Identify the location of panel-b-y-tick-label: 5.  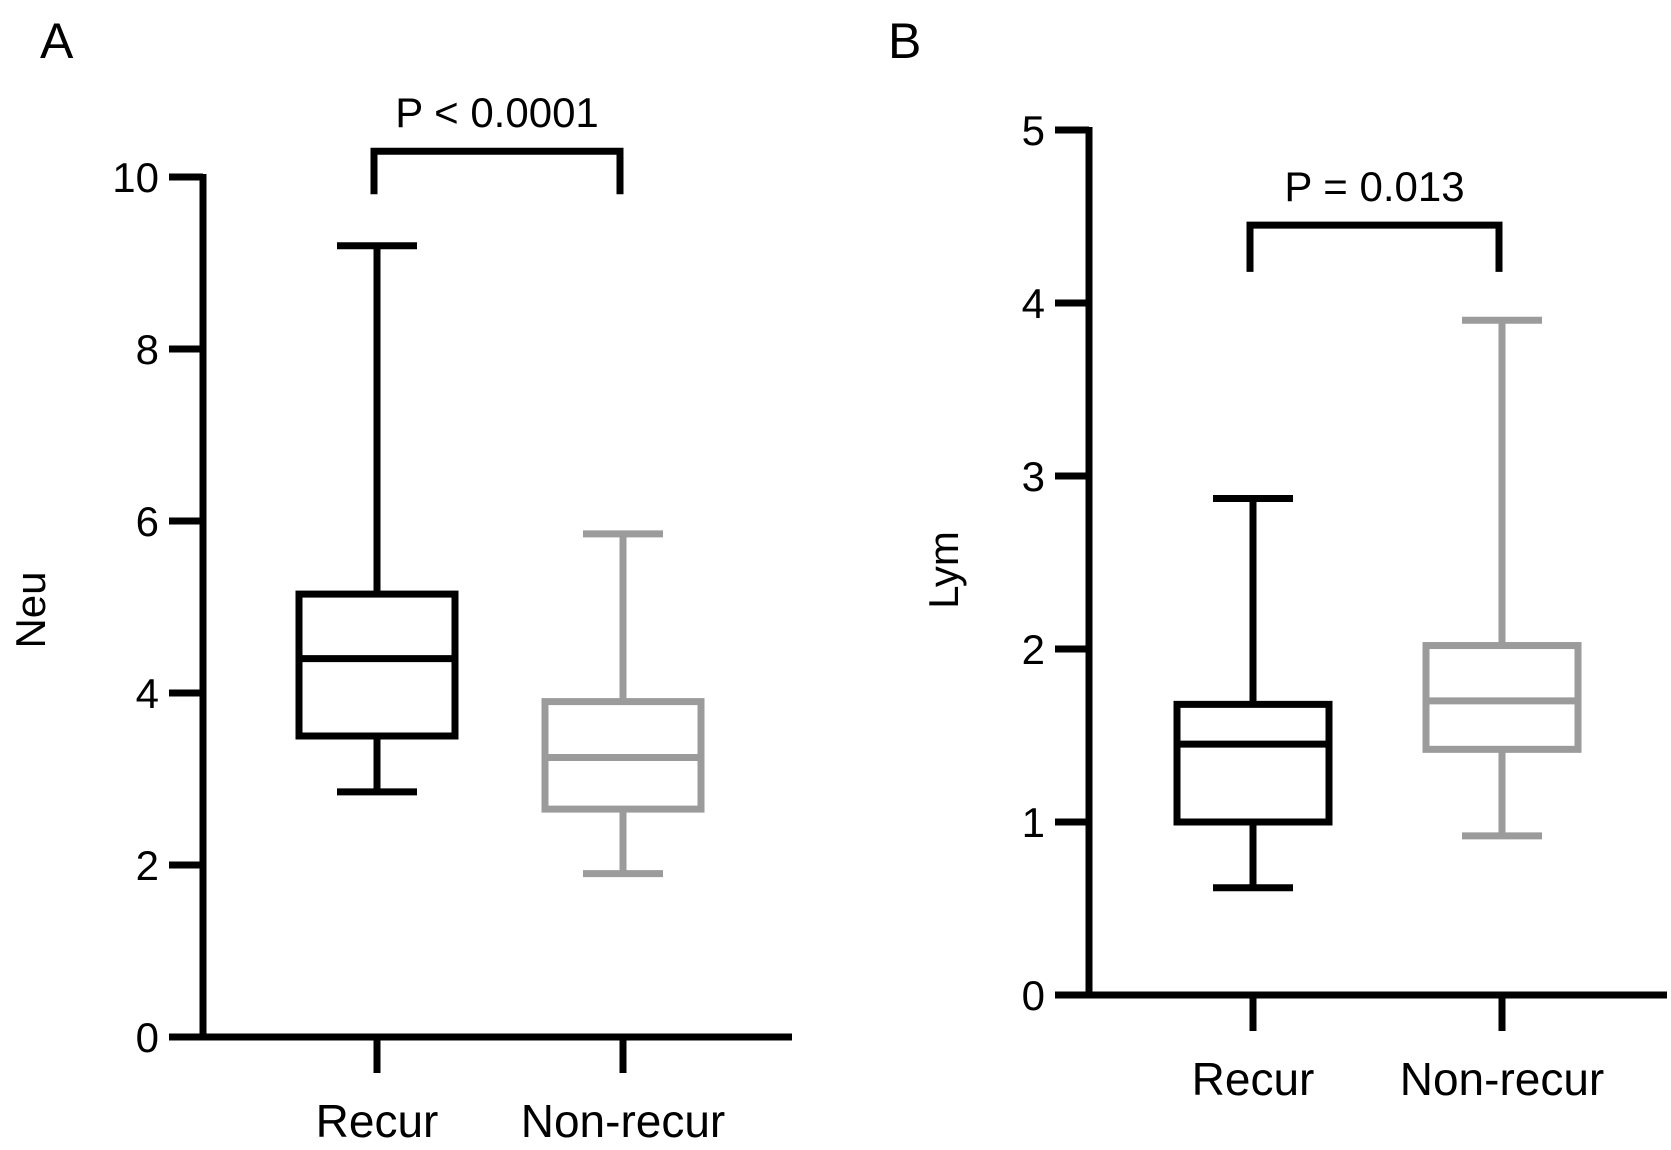
(1033, 130).